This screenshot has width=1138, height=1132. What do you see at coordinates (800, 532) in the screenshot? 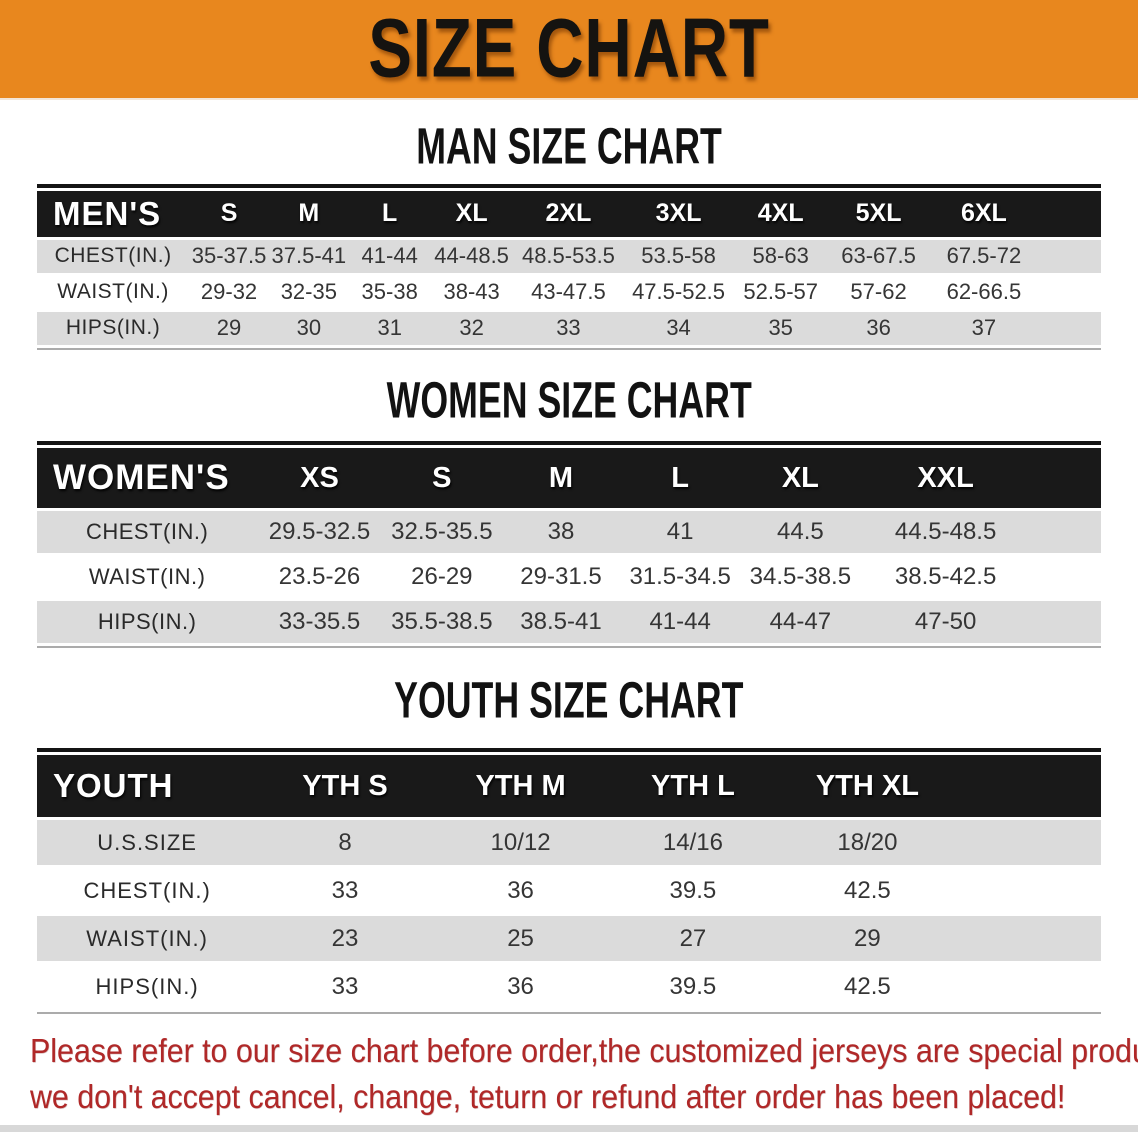
I see `size-cell: 44.5` at bounding box center [800, 532].